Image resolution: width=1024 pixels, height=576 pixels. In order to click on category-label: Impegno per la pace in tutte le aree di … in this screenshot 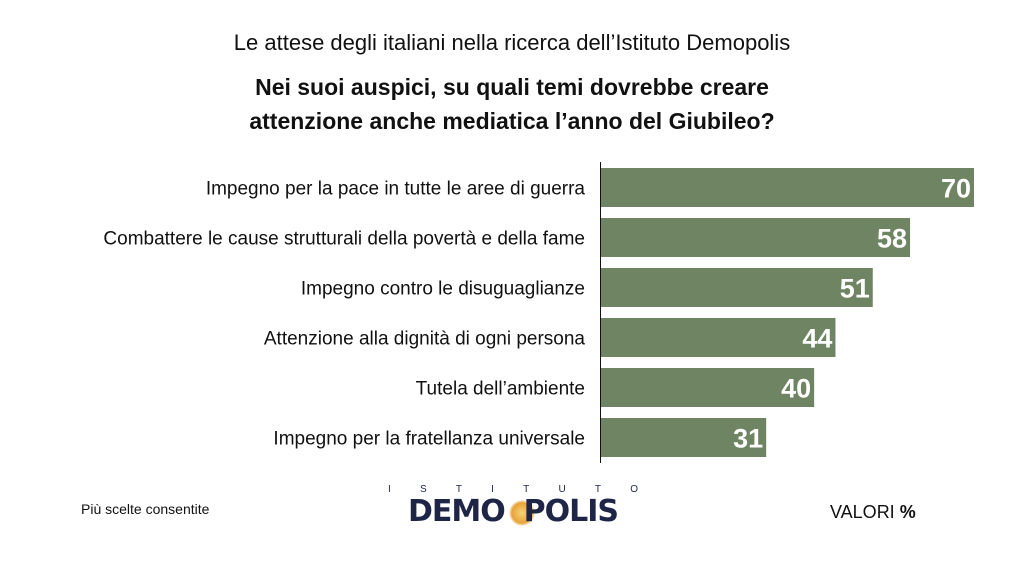, I will do `click(396, 189)`.